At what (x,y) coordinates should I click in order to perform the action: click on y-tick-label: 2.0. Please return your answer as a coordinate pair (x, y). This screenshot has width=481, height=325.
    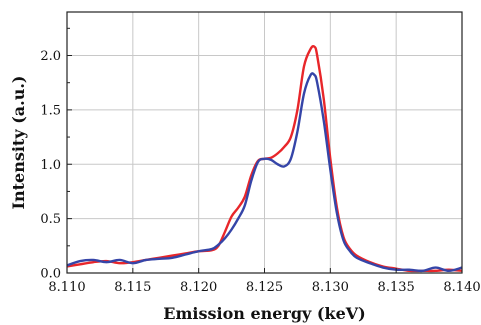
    Looking at the image, I should click on (50, 56).